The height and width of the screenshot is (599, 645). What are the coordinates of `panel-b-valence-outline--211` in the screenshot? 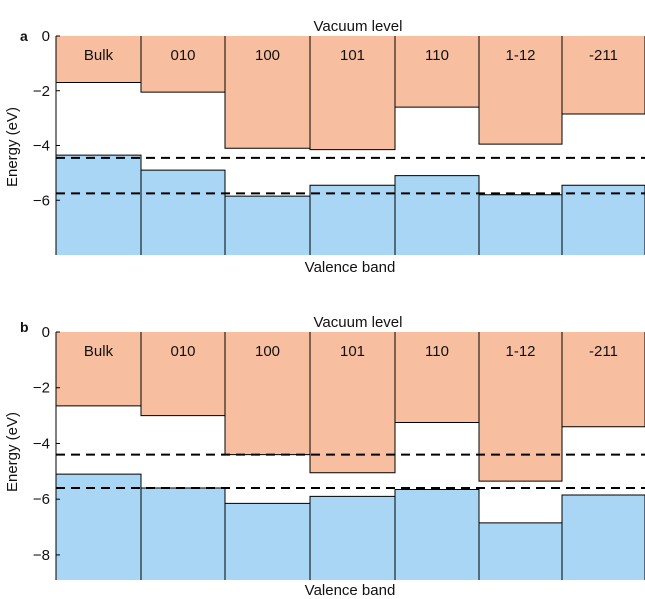 It's located at (603, 537).